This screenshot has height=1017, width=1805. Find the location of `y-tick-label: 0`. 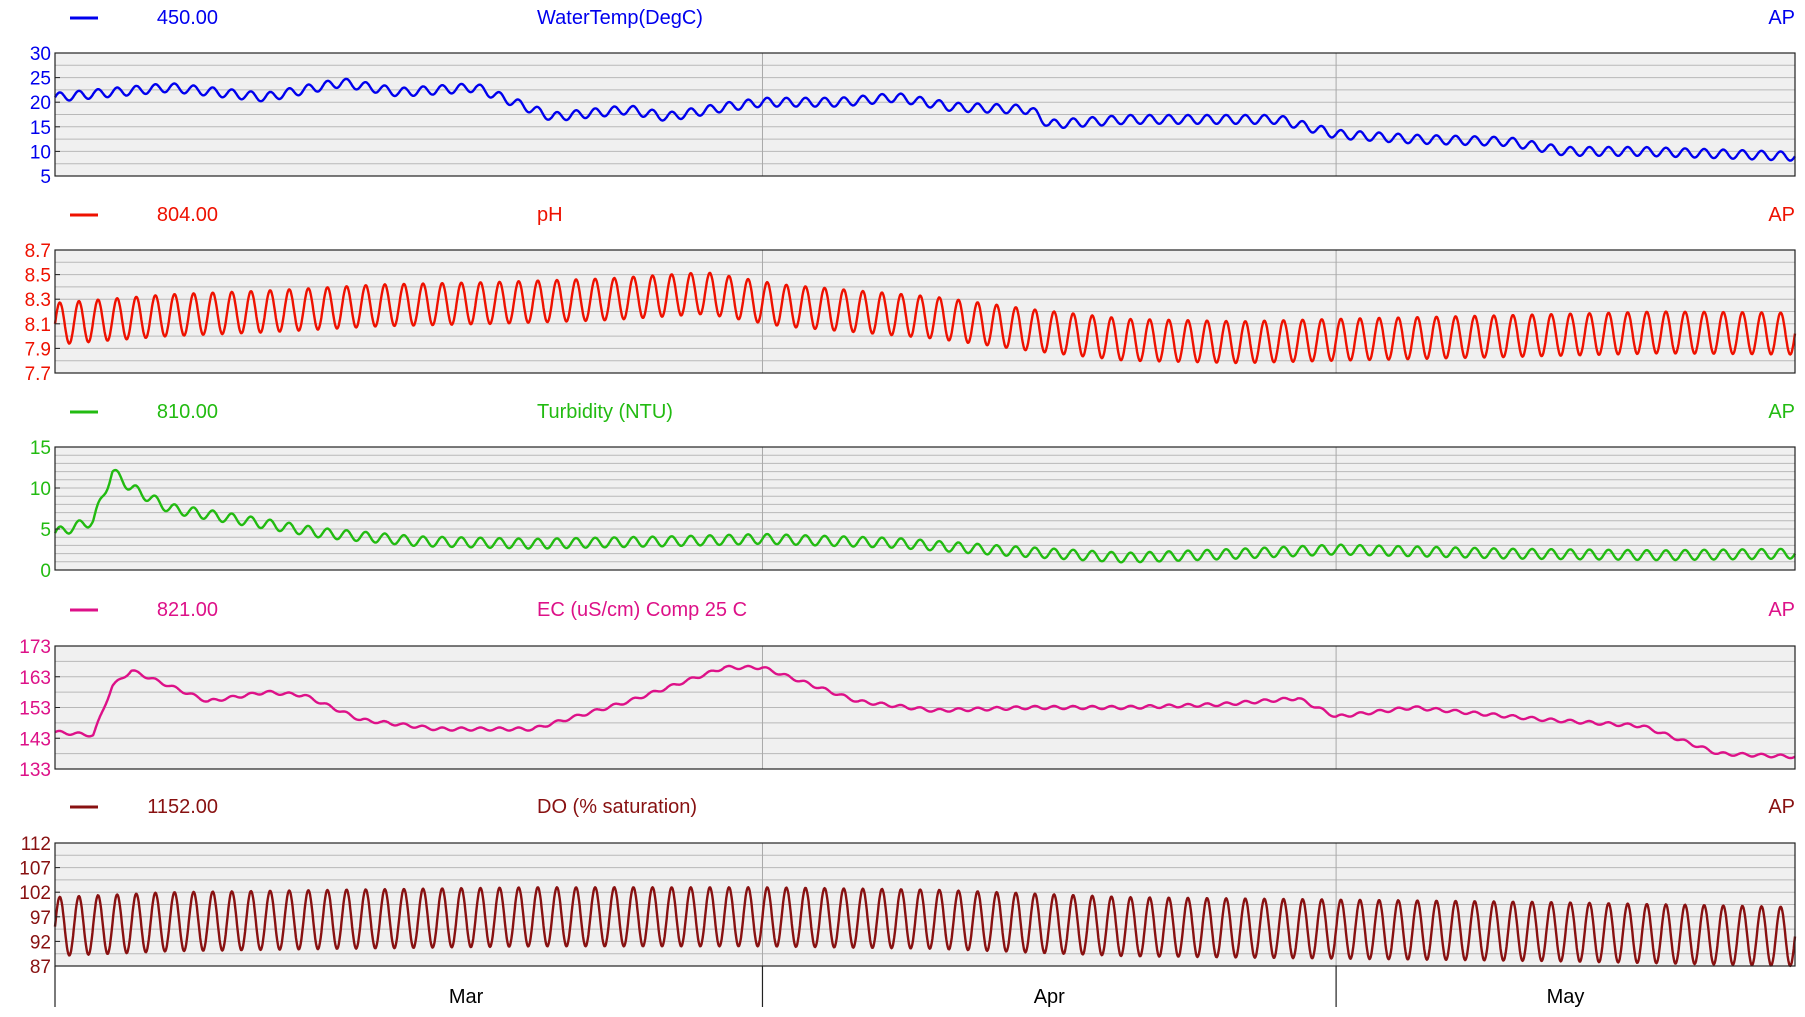

y-tick-label: 0 is located at coordinates (45, 571).